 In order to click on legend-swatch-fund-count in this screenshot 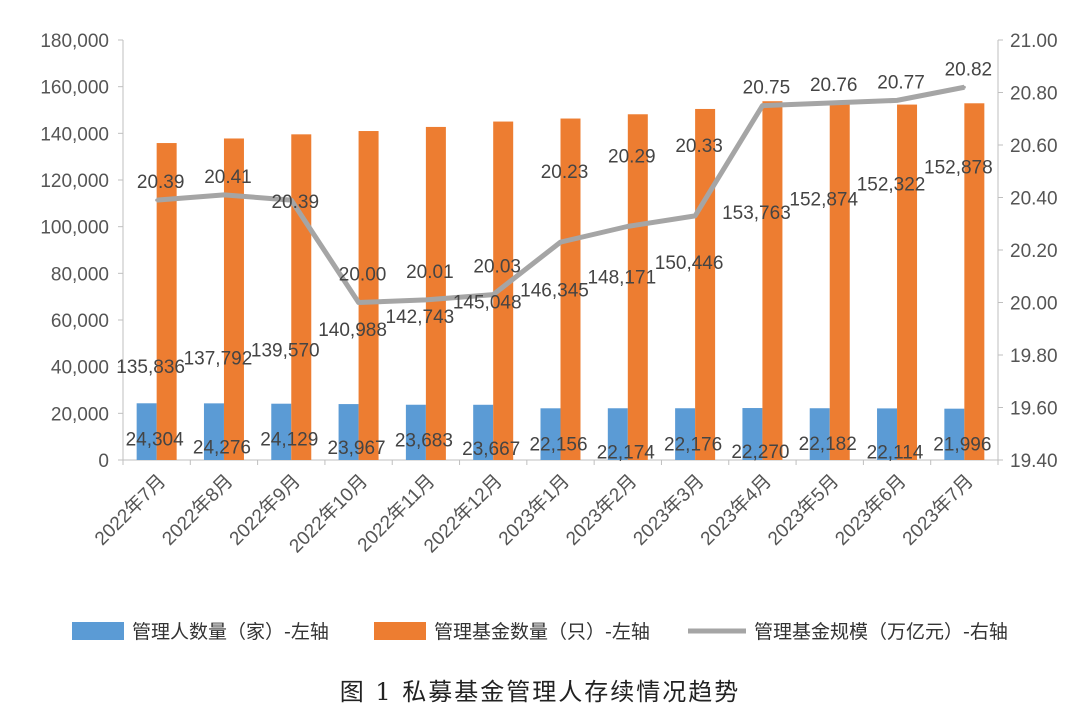, I will do `click(400, 631)`.